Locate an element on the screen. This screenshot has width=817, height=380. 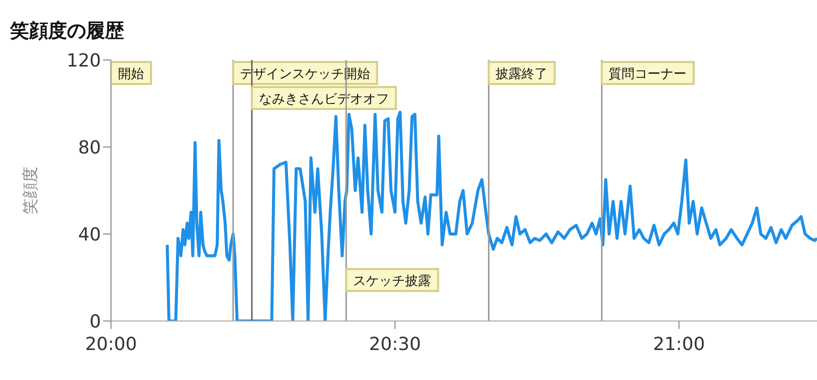
ref-line-label: 質問コーナー is located at coordinates (647, 74).